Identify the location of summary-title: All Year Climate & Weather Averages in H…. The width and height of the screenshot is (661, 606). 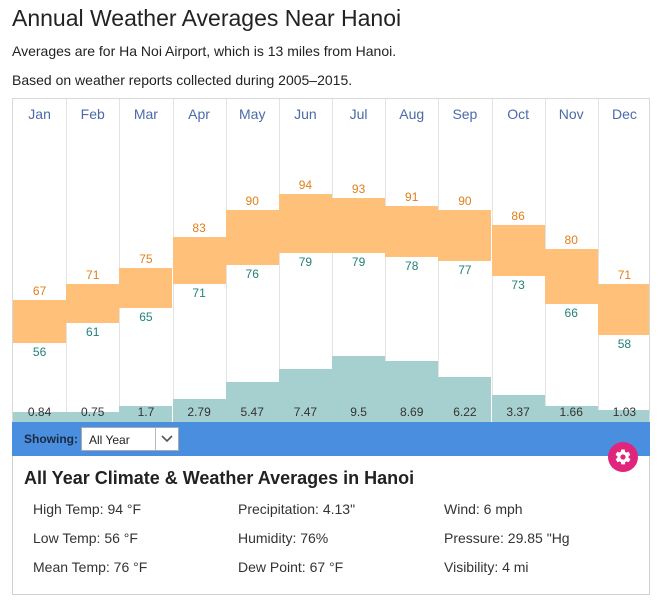
(219, 478).